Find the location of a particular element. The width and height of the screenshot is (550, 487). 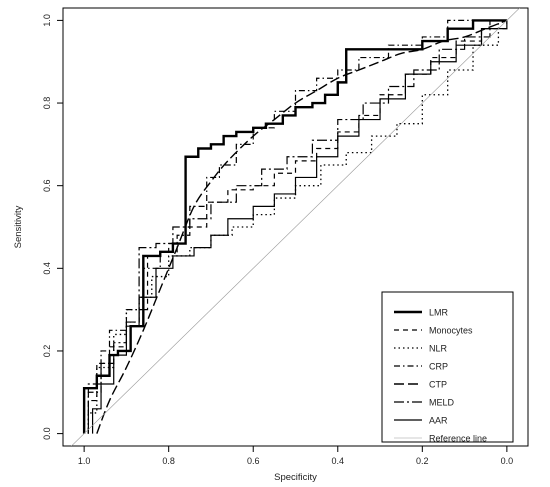

y-tick-label: 0.2 is located at coordinates (47, 351).